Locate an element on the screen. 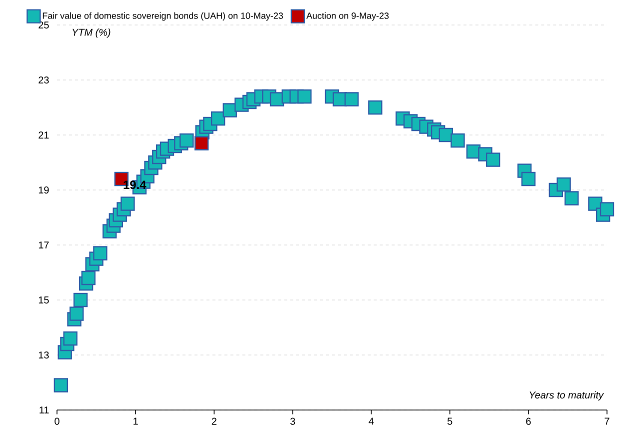 The image size is (630, 447). legend-label: Auction on 9-May-23 is located at coordinates (347, 16).